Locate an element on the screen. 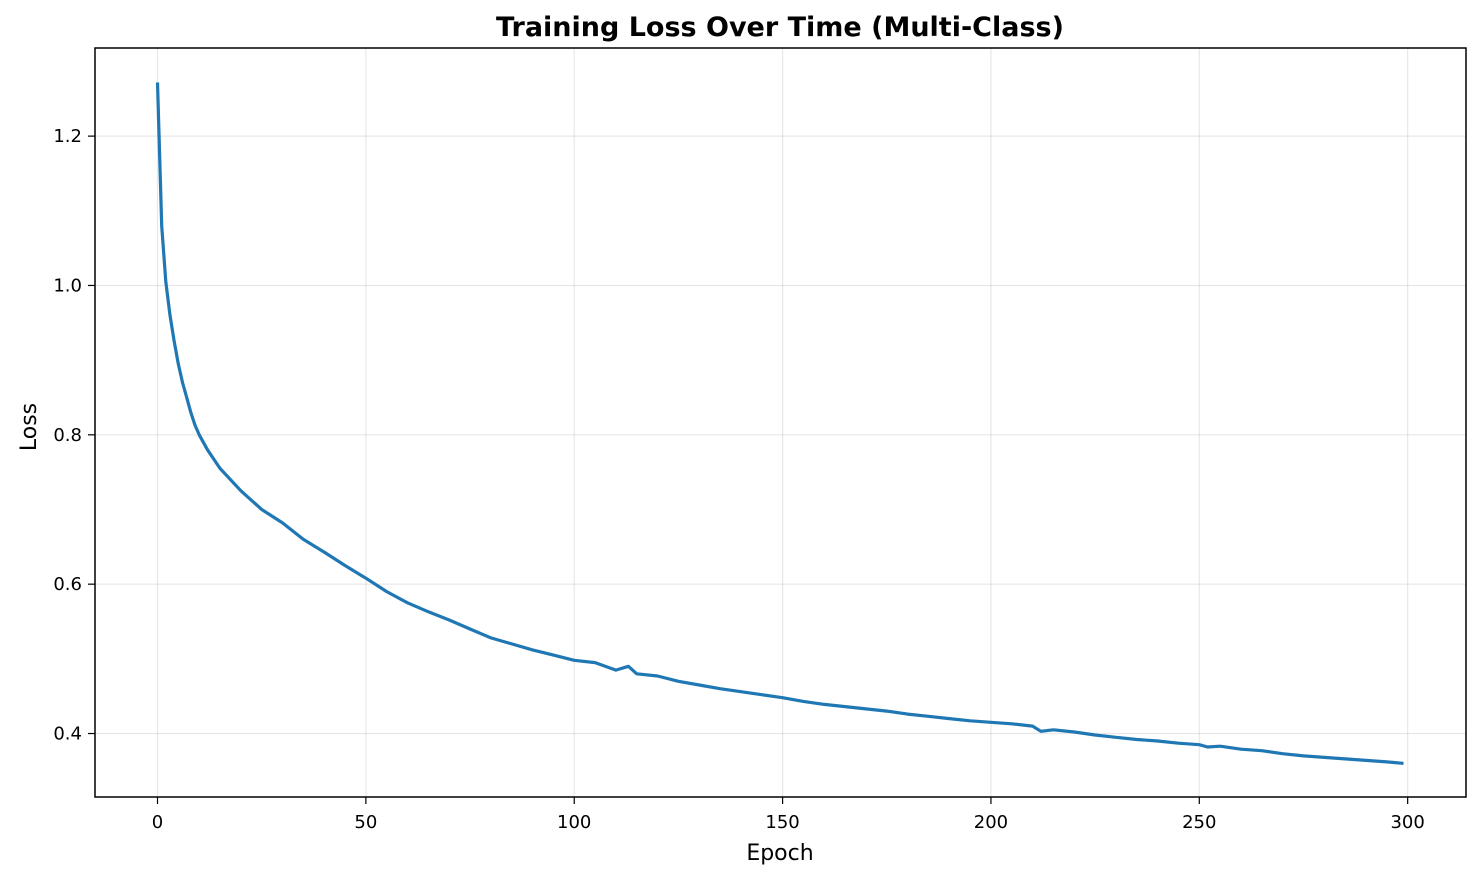 This screenshot has width=1482, height=880. y-tick-label: 1.0 is located at coordinates (67, 285).